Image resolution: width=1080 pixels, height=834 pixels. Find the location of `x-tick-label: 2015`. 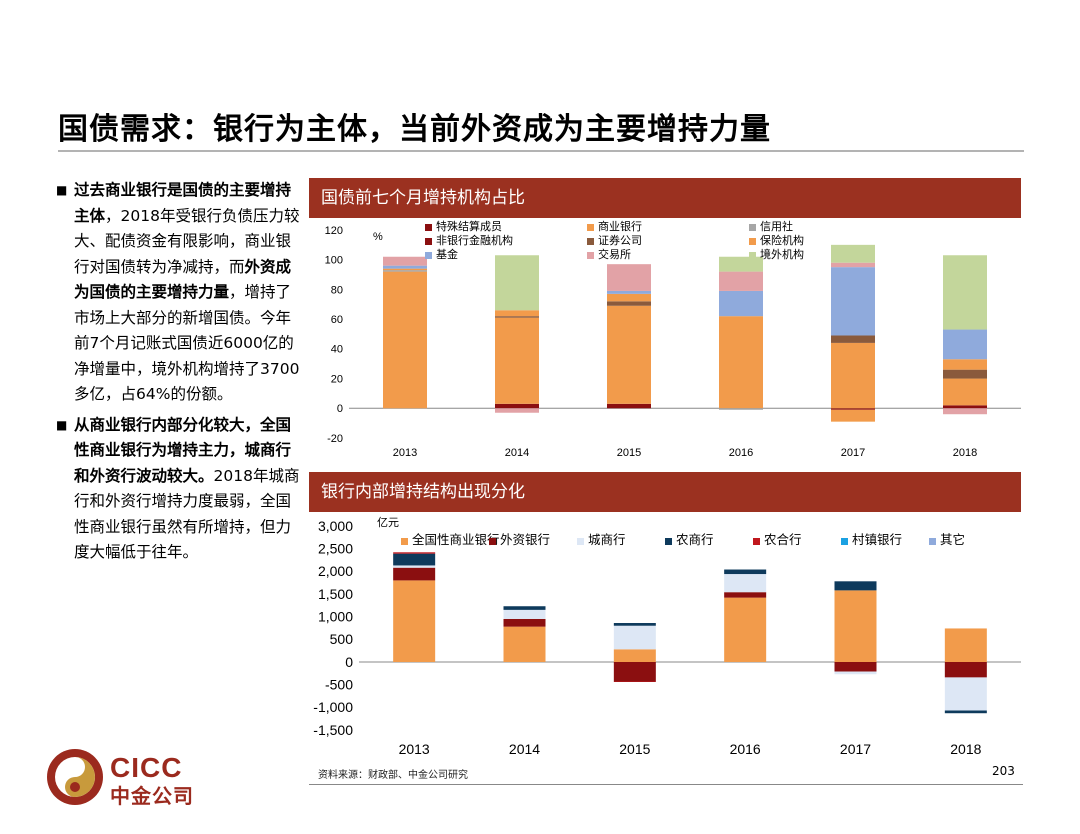

x-tick-label: 2015 is located at coordinates (634, 749).